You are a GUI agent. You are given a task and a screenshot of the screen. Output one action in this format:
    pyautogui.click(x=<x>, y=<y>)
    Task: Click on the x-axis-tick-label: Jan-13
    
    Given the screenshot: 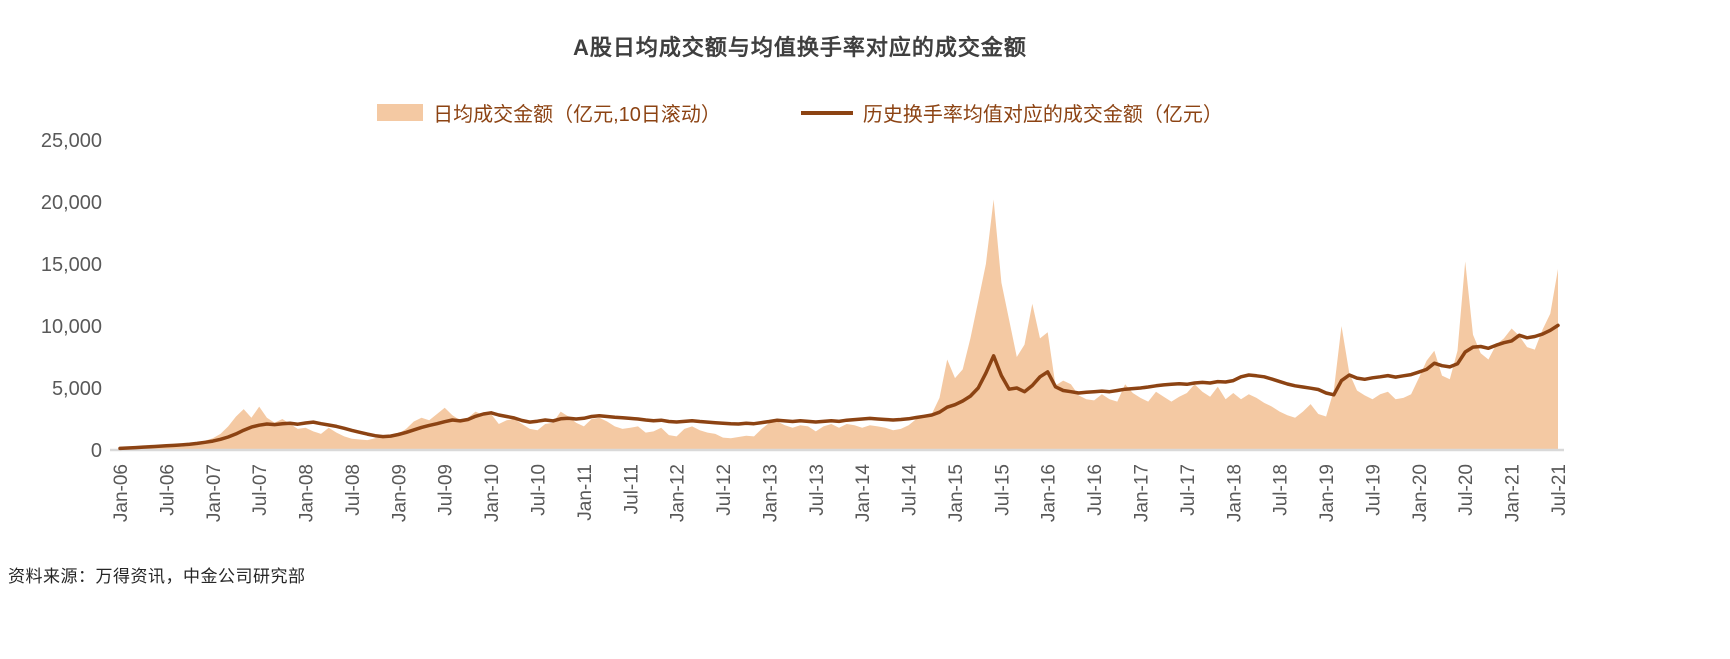 What is the action you would take?
    pyautogui.click(x=770, y=493)
    